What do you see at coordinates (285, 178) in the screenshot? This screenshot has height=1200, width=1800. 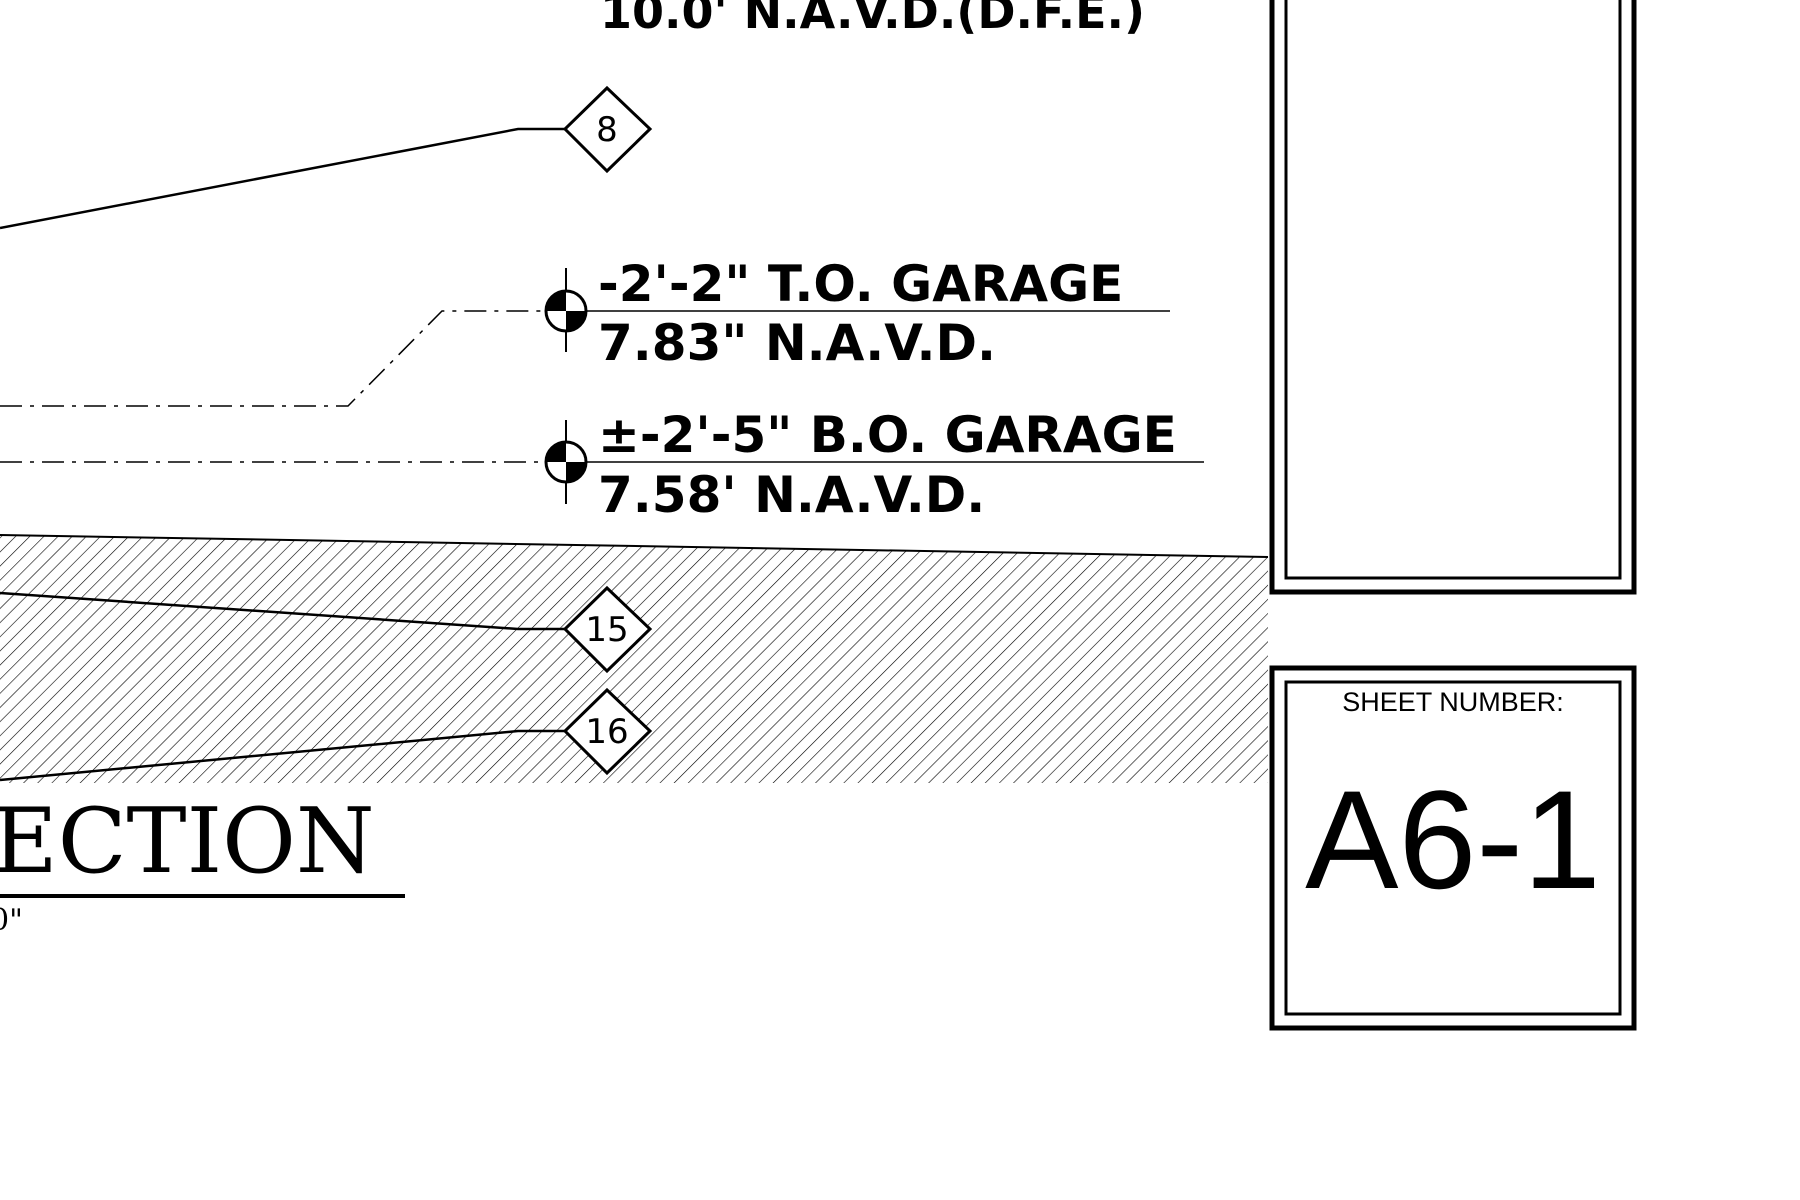 I see `keynote-8-leader` at bounding box center [285, 178].